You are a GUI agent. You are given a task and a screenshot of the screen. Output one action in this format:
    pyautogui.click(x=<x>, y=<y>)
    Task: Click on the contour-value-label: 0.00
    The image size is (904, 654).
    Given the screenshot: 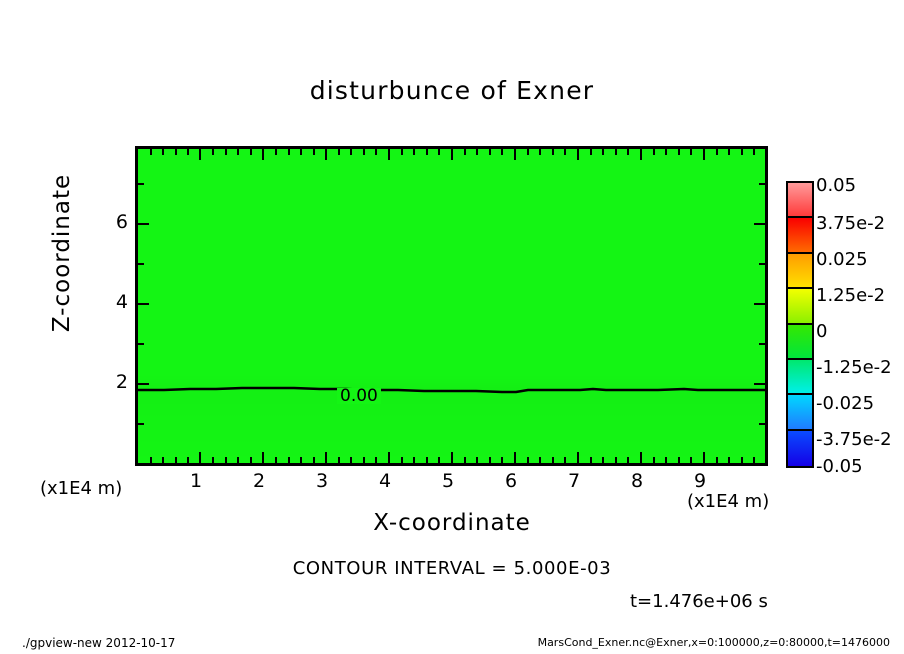 What is the action you would take?
    pyautogui.click(x=359, y=396)
    